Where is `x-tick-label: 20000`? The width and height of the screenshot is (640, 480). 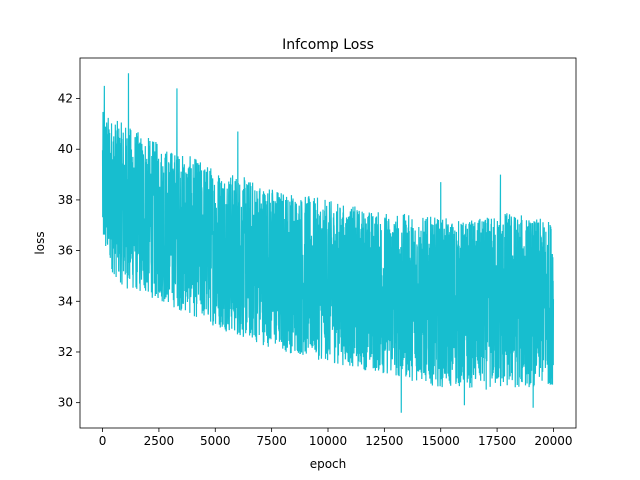 x-tick-label: 20000 is located at coordinates (553, 441).